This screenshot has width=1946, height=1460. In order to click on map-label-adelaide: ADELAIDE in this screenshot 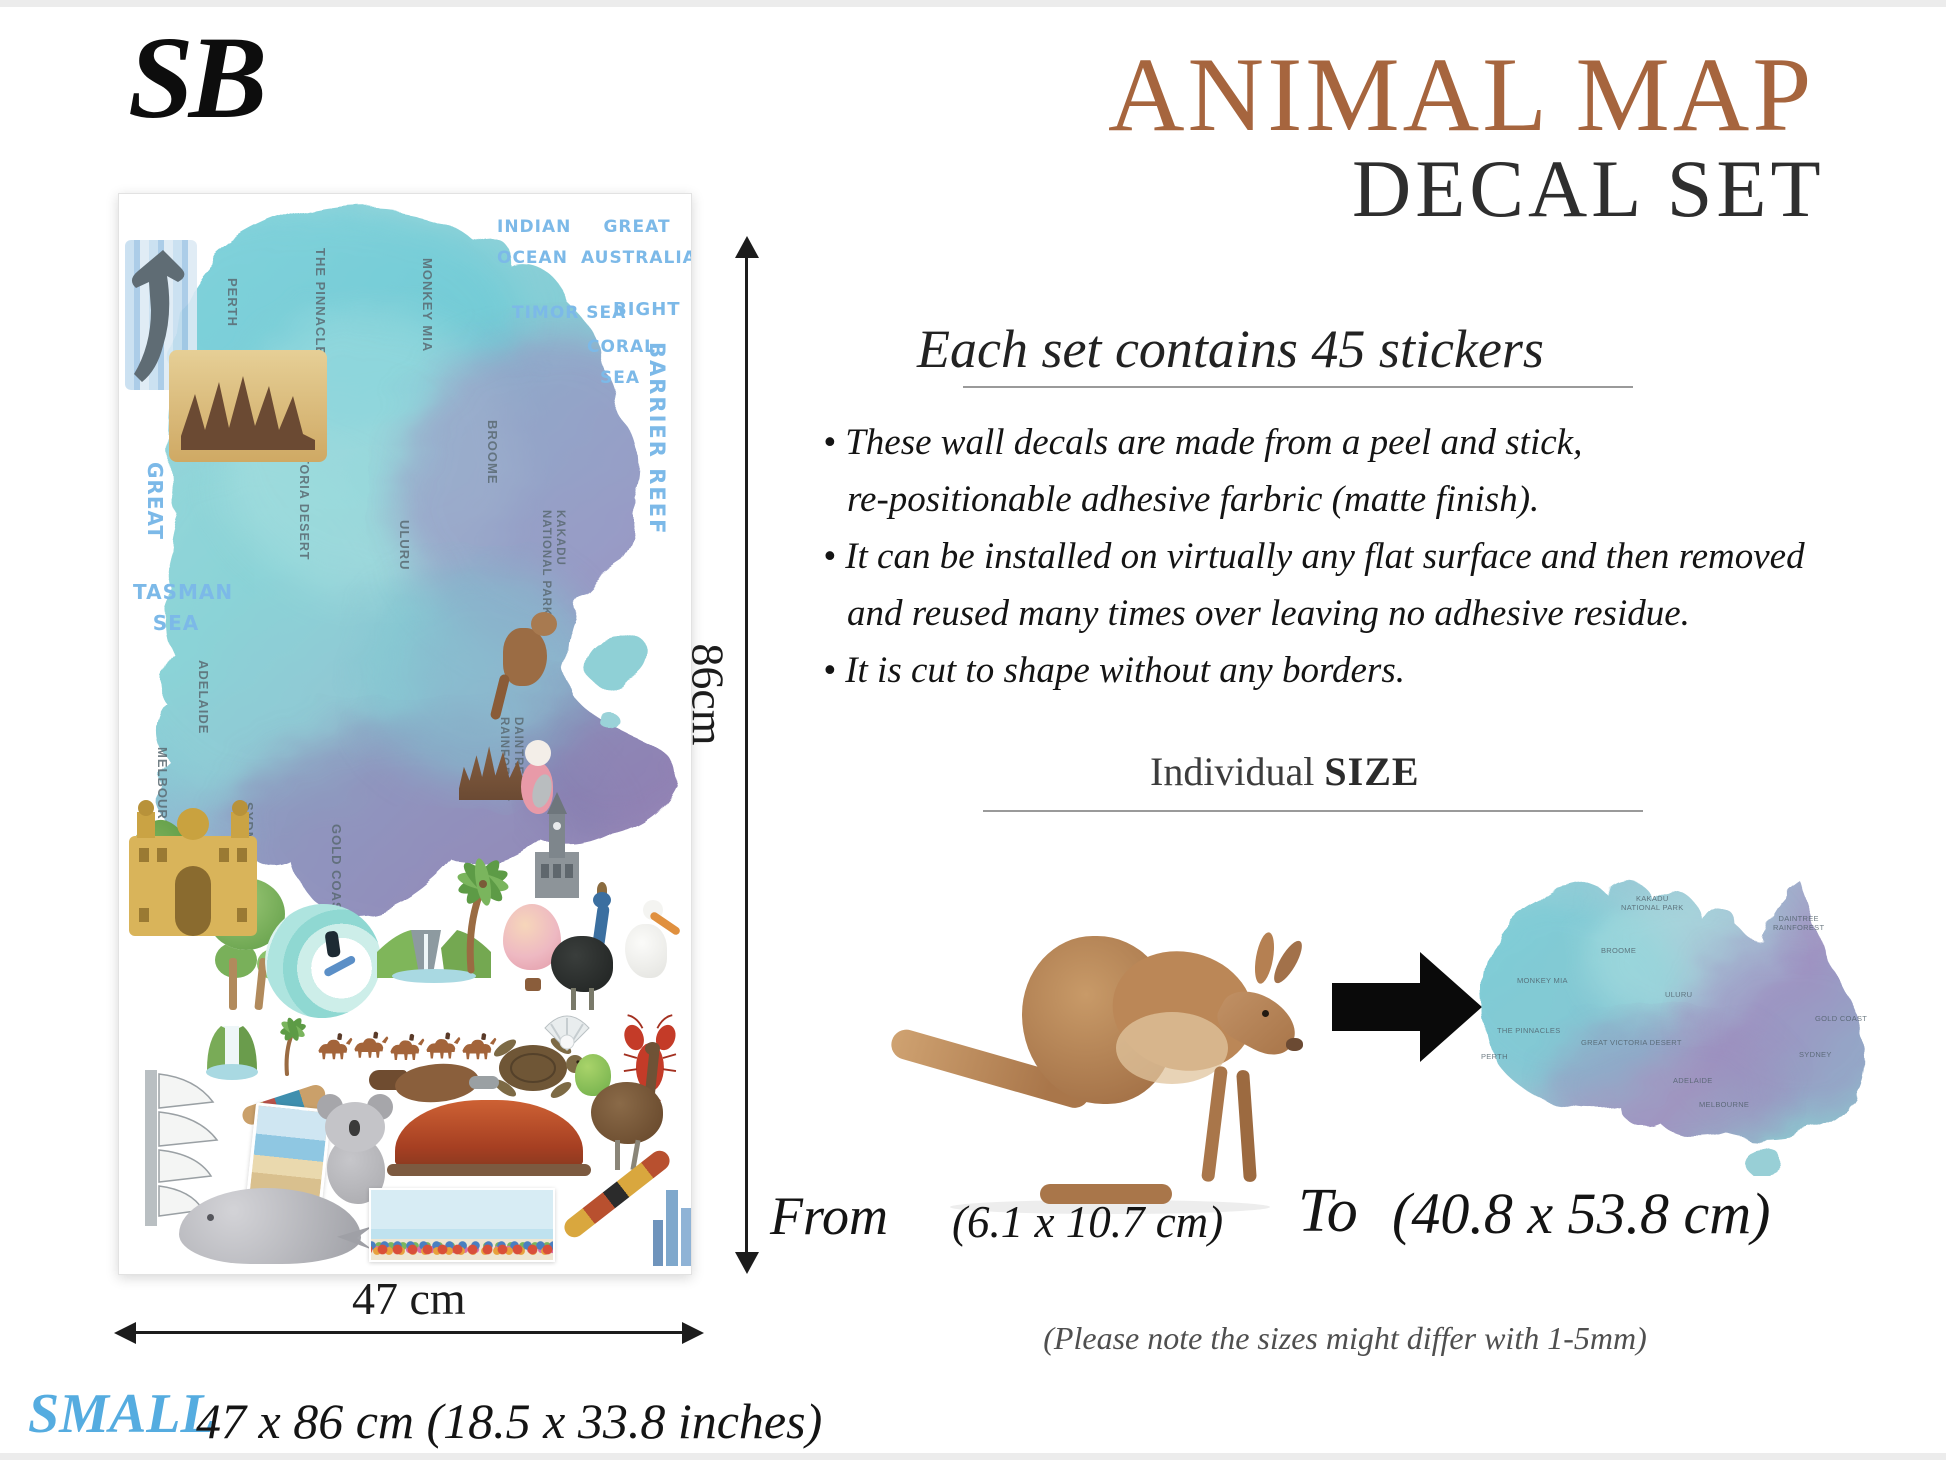, I will do `click(203, 697)`.